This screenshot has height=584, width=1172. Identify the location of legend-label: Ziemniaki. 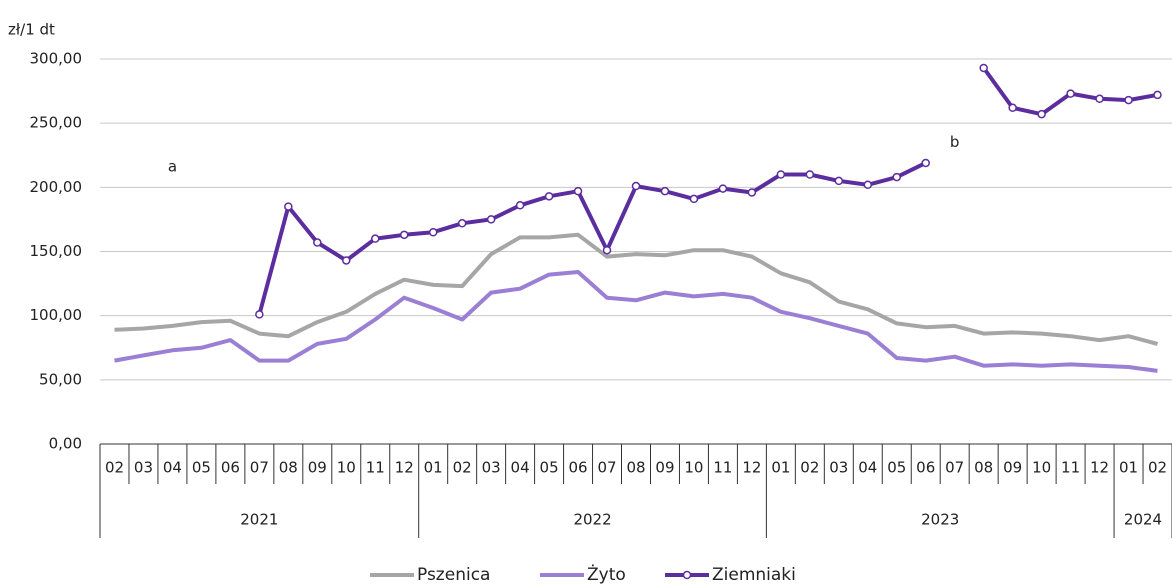
(754, 574).